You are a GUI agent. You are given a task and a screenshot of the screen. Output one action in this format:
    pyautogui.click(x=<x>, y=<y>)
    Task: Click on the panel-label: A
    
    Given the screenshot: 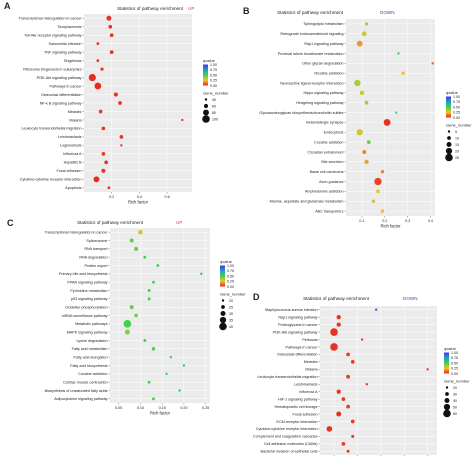 What is the action you would take?
    pyautogui.click(x=7, y=6)
    